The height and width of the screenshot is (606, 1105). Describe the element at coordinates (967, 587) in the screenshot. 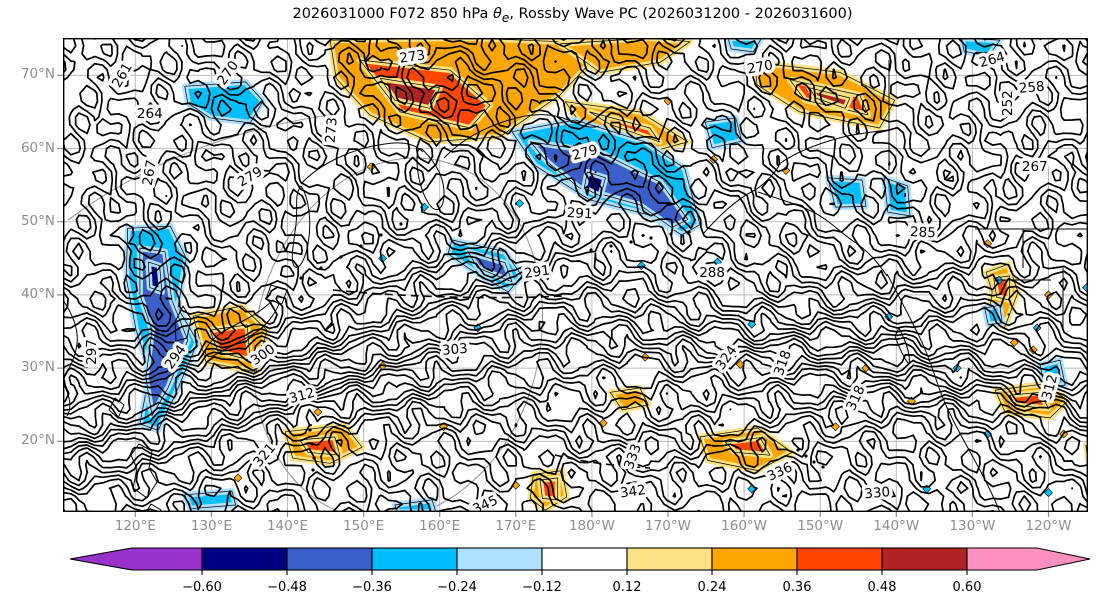

I see `colorbar-tick-label: 0.60` at that location.